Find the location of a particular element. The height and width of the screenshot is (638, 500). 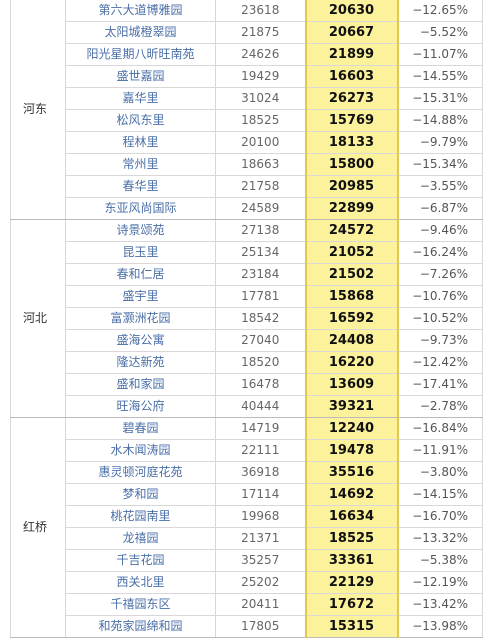

price-change-cell: −9.46% is located at coordinates (440, 230).